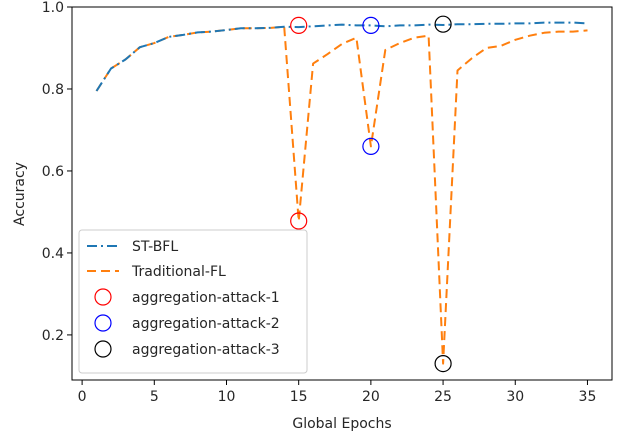 The image size is (619, 435). I want to click on x-tick-label: 0, so click(82, 397).